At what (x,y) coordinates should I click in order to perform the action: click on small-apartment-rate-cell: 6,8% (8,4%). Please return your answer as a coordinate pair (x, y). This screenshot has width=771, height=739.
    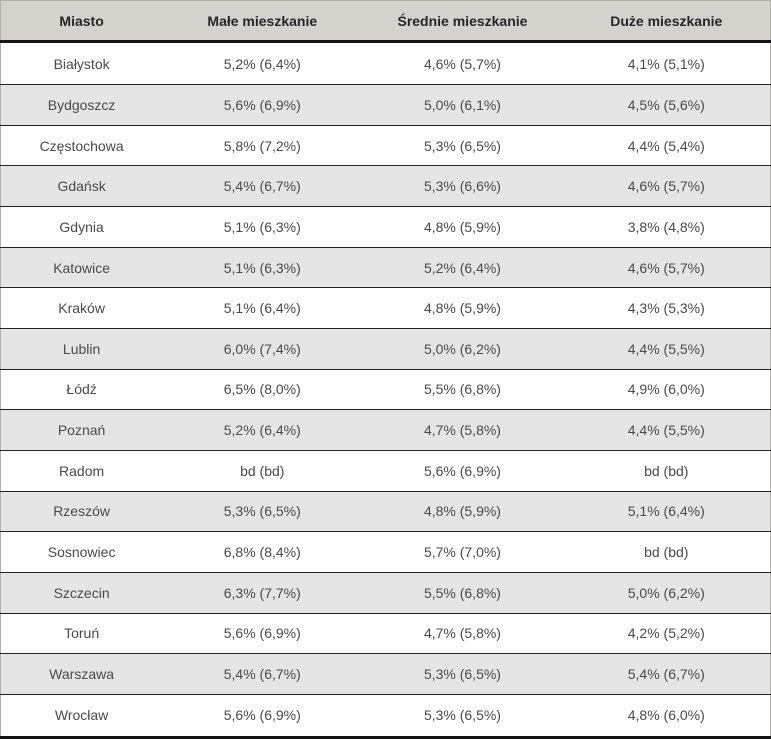
    Looking at the image, I should click on (262, 552).